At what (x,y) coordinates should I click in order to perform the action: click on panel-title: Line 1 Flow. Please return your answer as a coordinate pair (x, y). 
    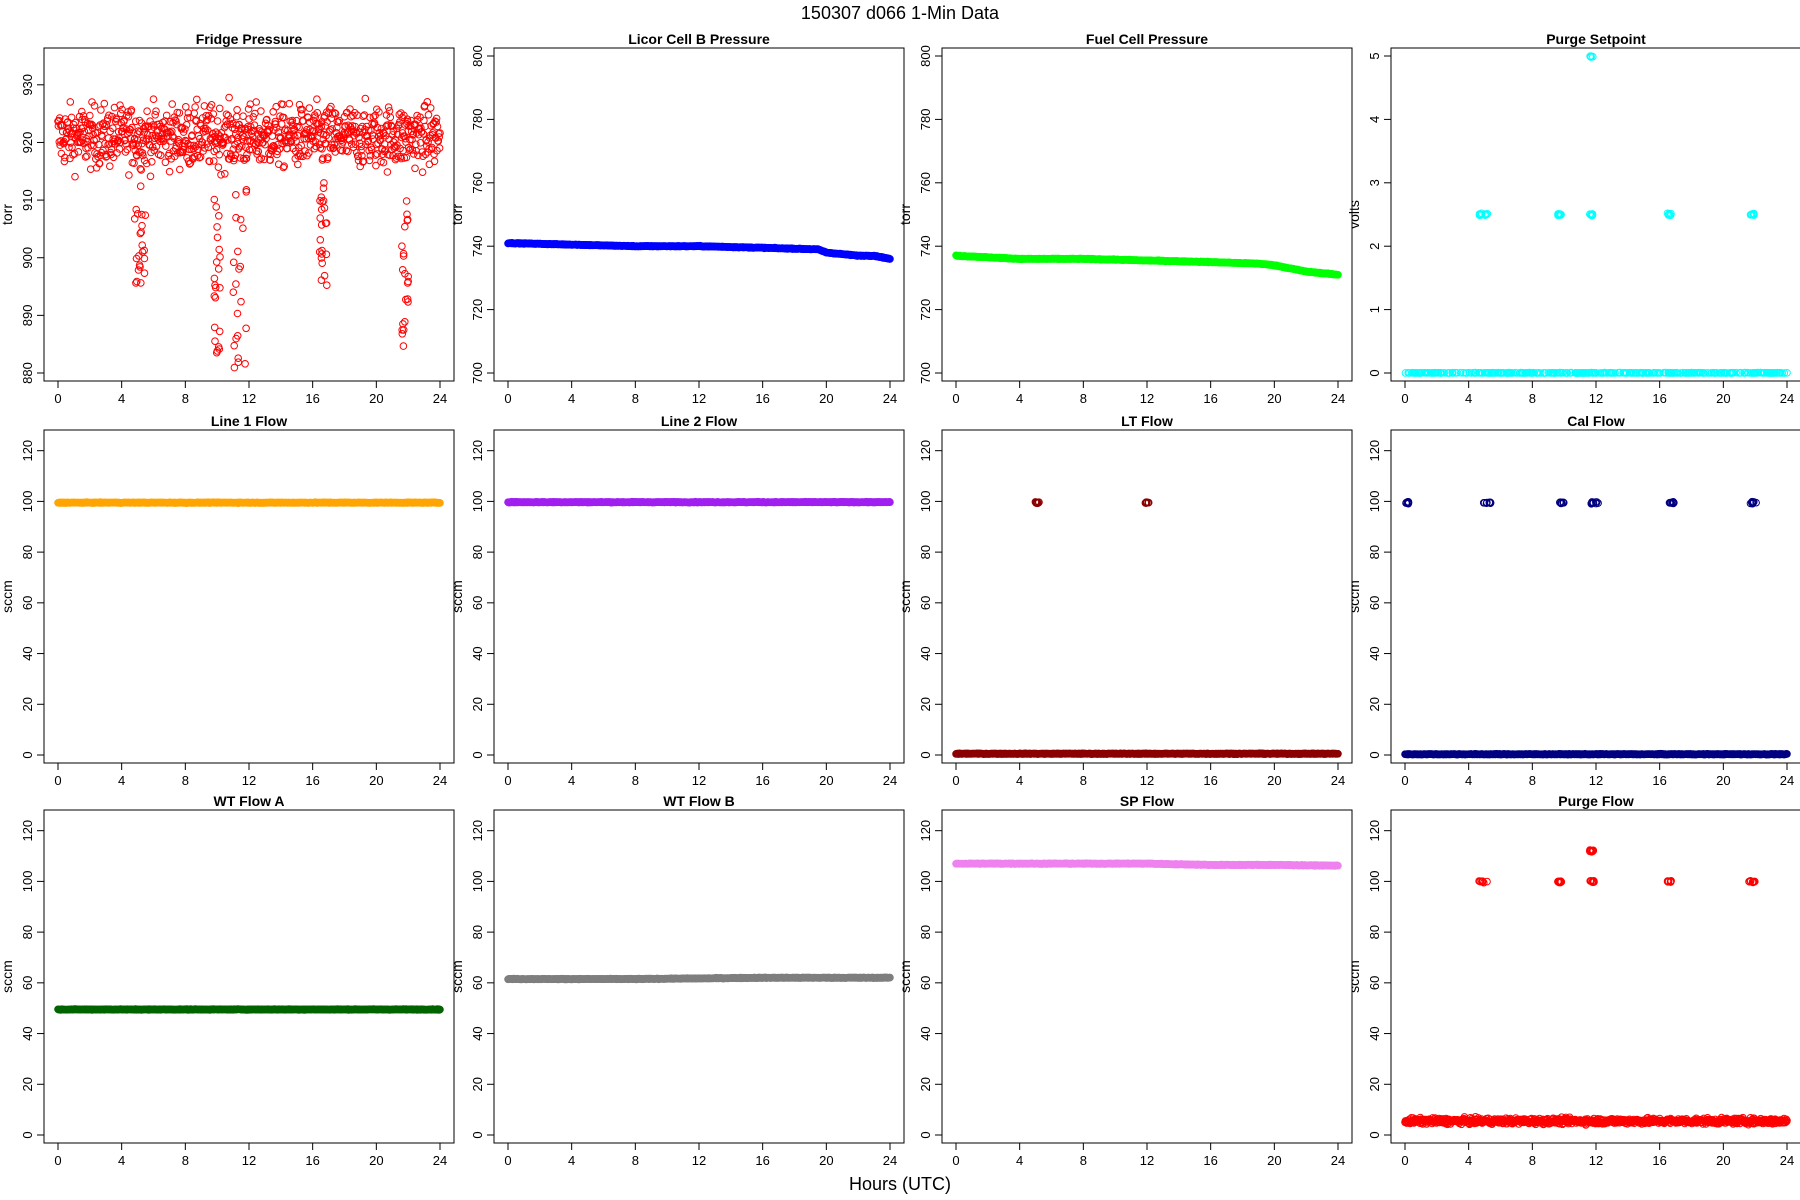
    Looking at the image, I should click on (249, 421).